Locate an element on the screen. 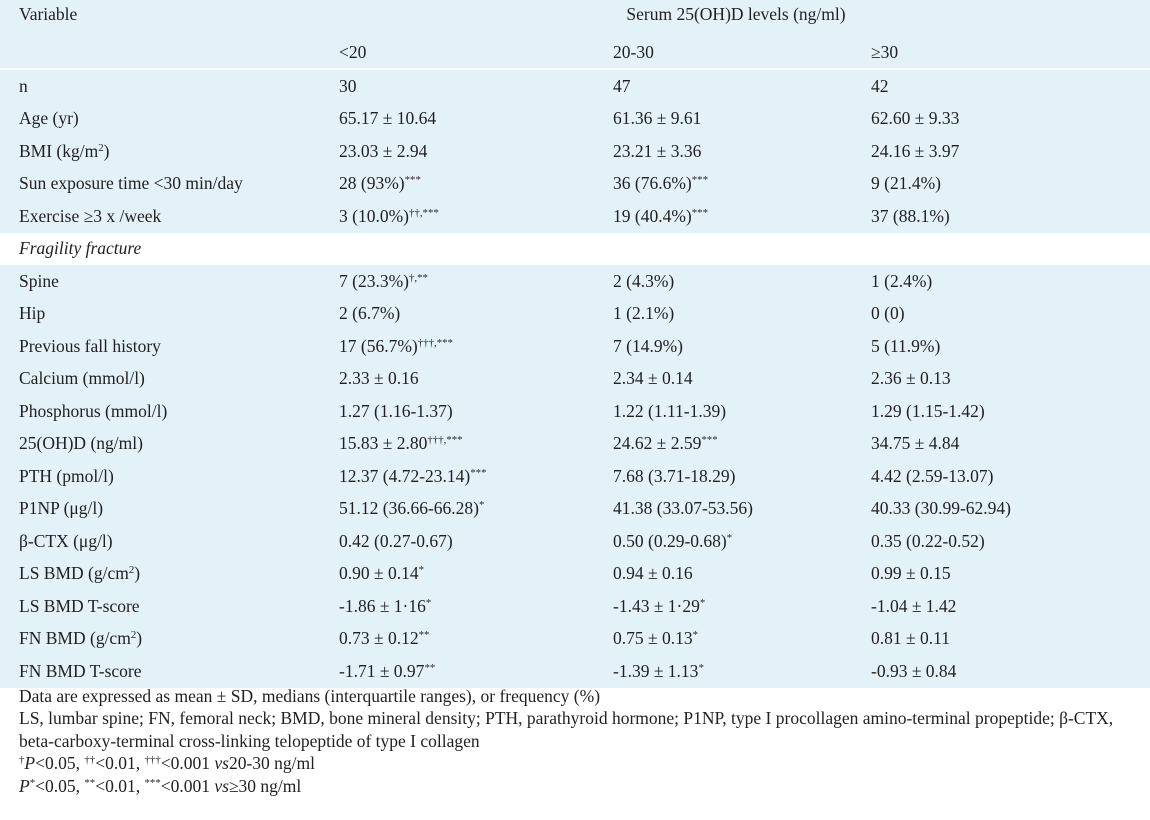 The width and height of the screenshot is (1150, 820). cell-c3: 0.35 (0.22-0.52) is located at coordinates (1001, 541).